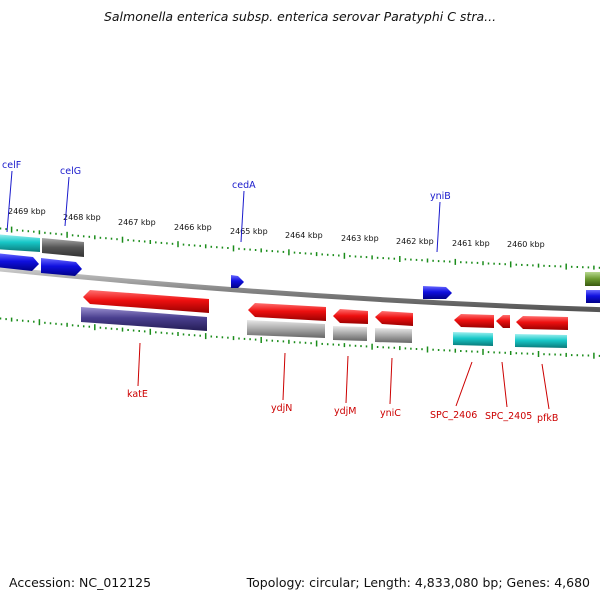  I want to click on gene-label-celG: celG, so click(70, 171).